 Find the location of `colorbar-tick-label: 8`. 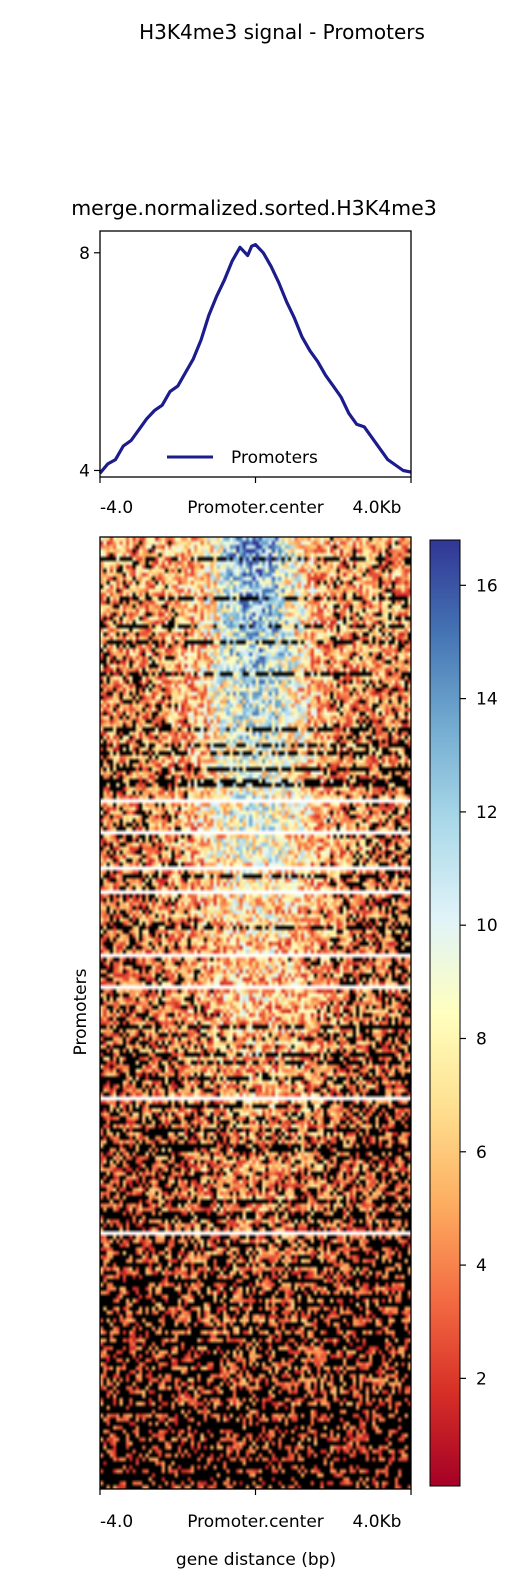

colorbar-tick-label: 8 is located at coordinates (481, 1039).